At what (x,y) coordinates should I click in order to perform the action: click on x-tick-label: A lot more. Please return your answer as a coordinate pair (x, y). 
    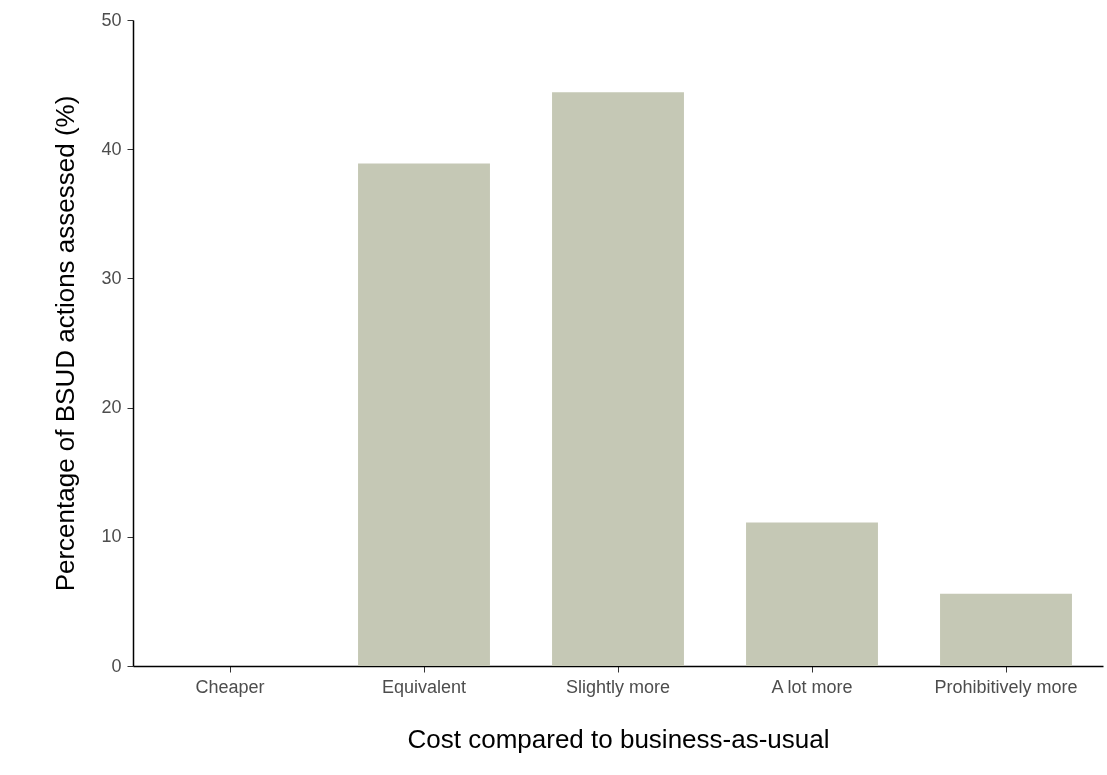
    Looking at the image, I should click on (812, 686).